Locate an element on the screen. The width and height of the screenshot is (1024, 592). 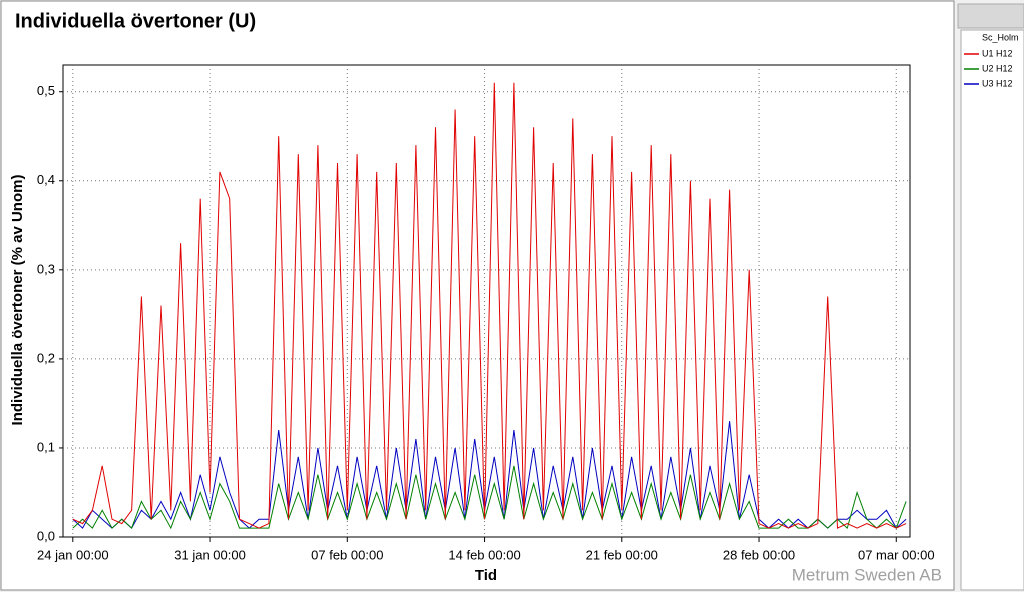
x-tick-label: 28 feb 00:00 is located at coordinates (759, 554).